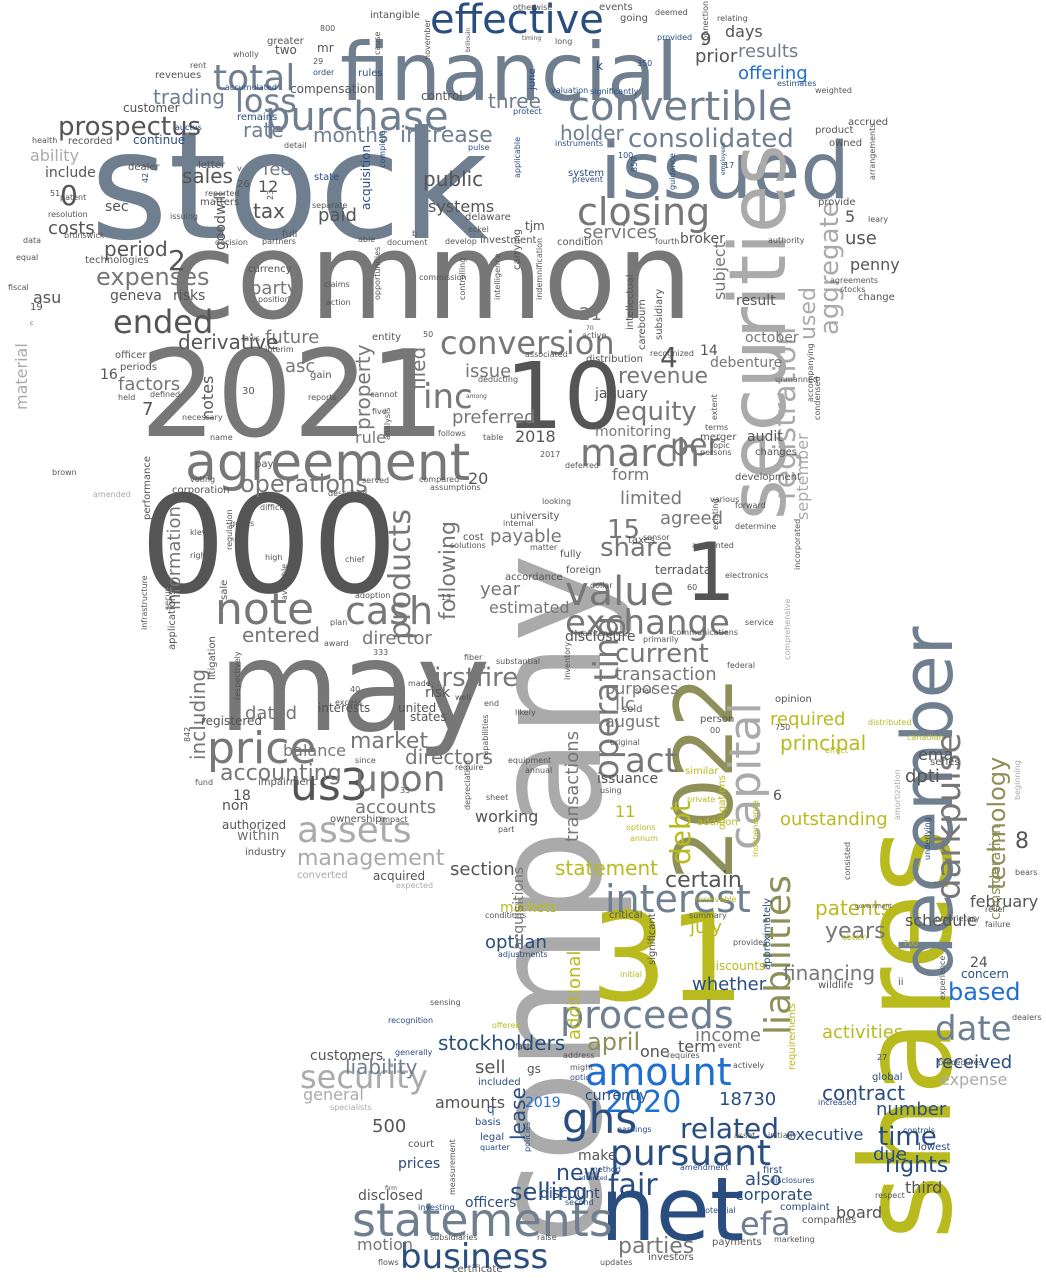  Describe the element at coordinates (202, 479) in the screenshot. I see `word: voting` at that location.